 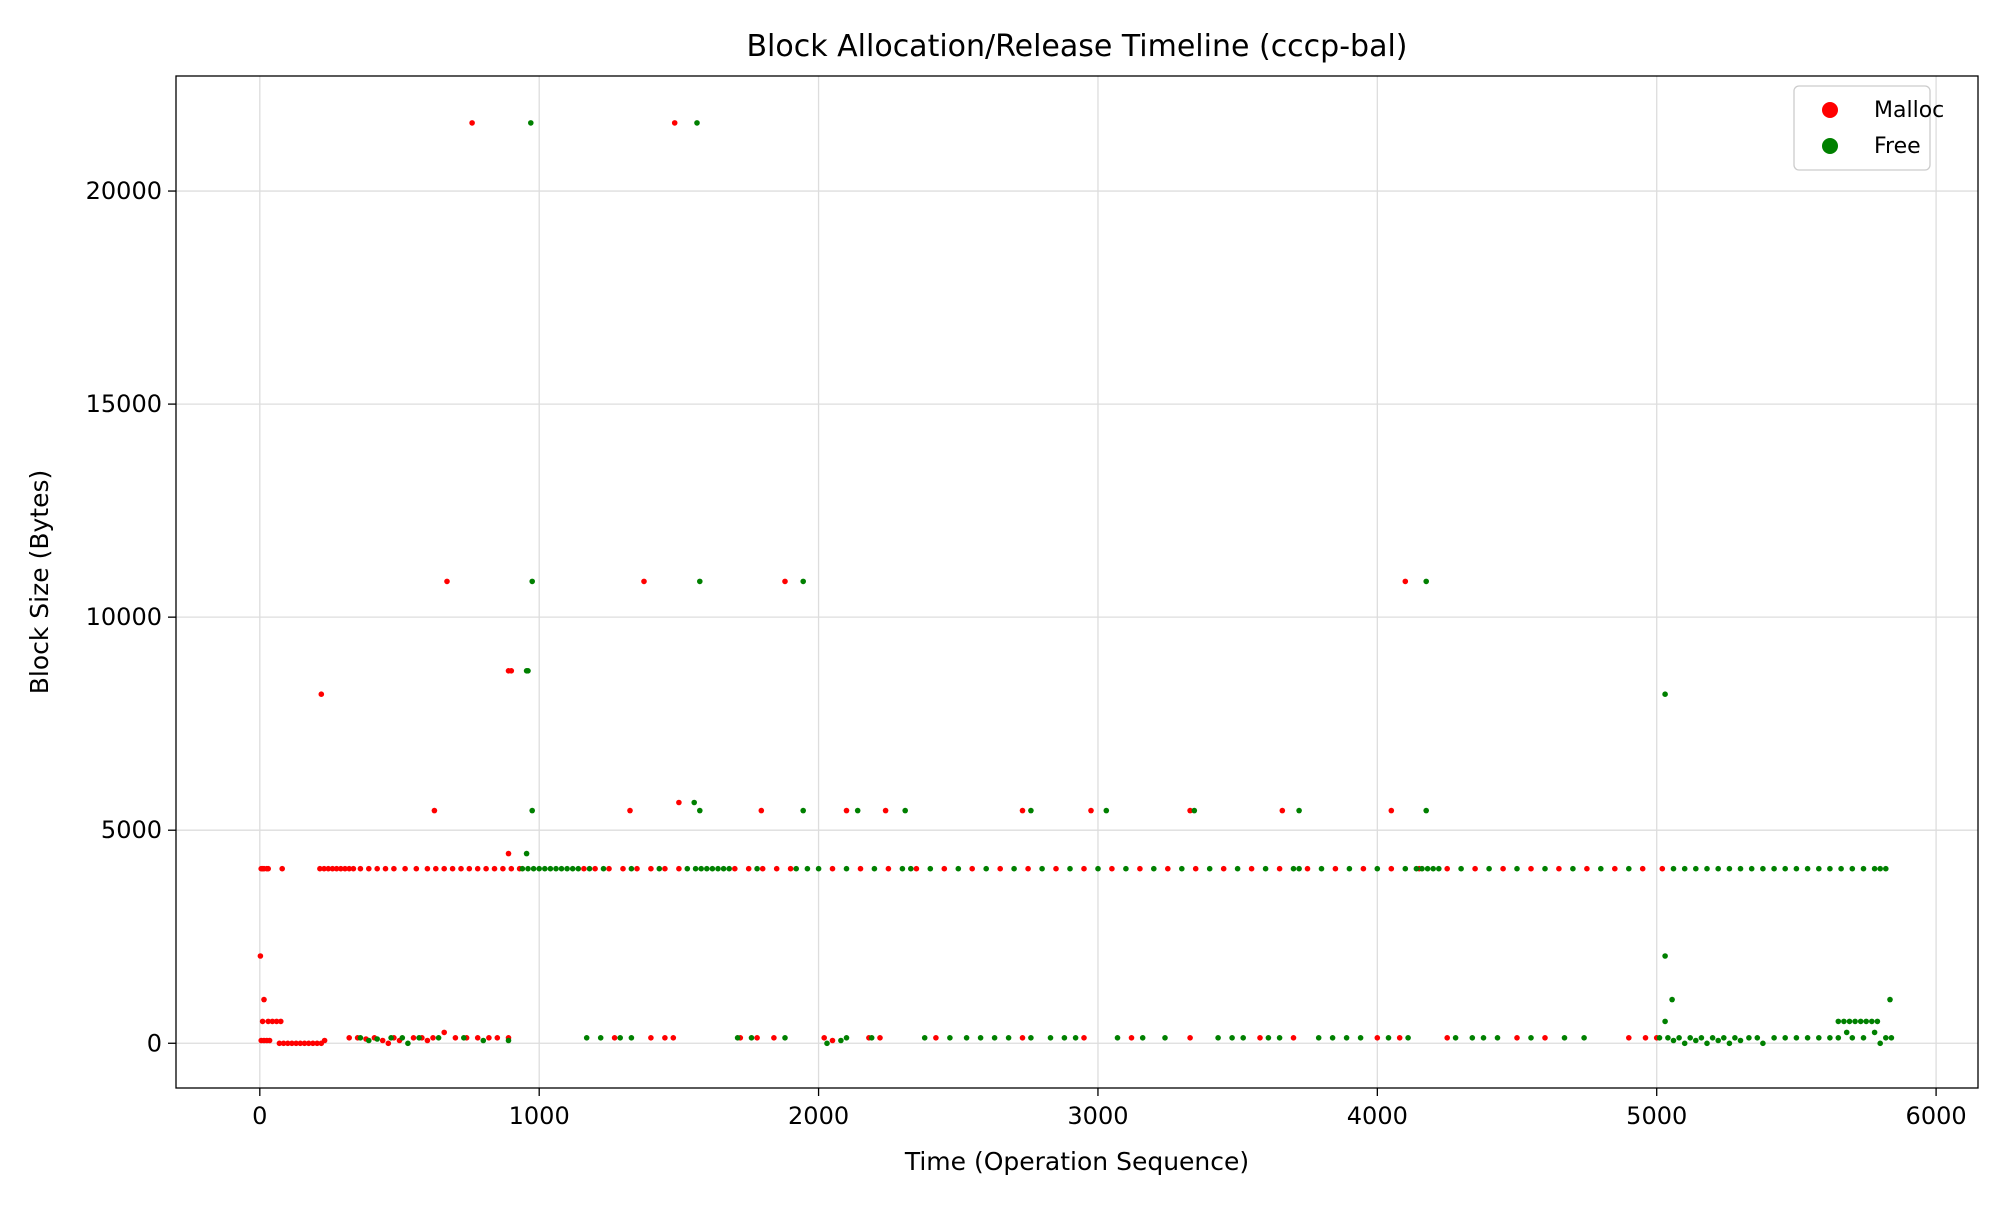 What do you see at coordinates (1830, 146) in the screenshot?
I see `legend-marker-free` at bounding box center [1830, 146].